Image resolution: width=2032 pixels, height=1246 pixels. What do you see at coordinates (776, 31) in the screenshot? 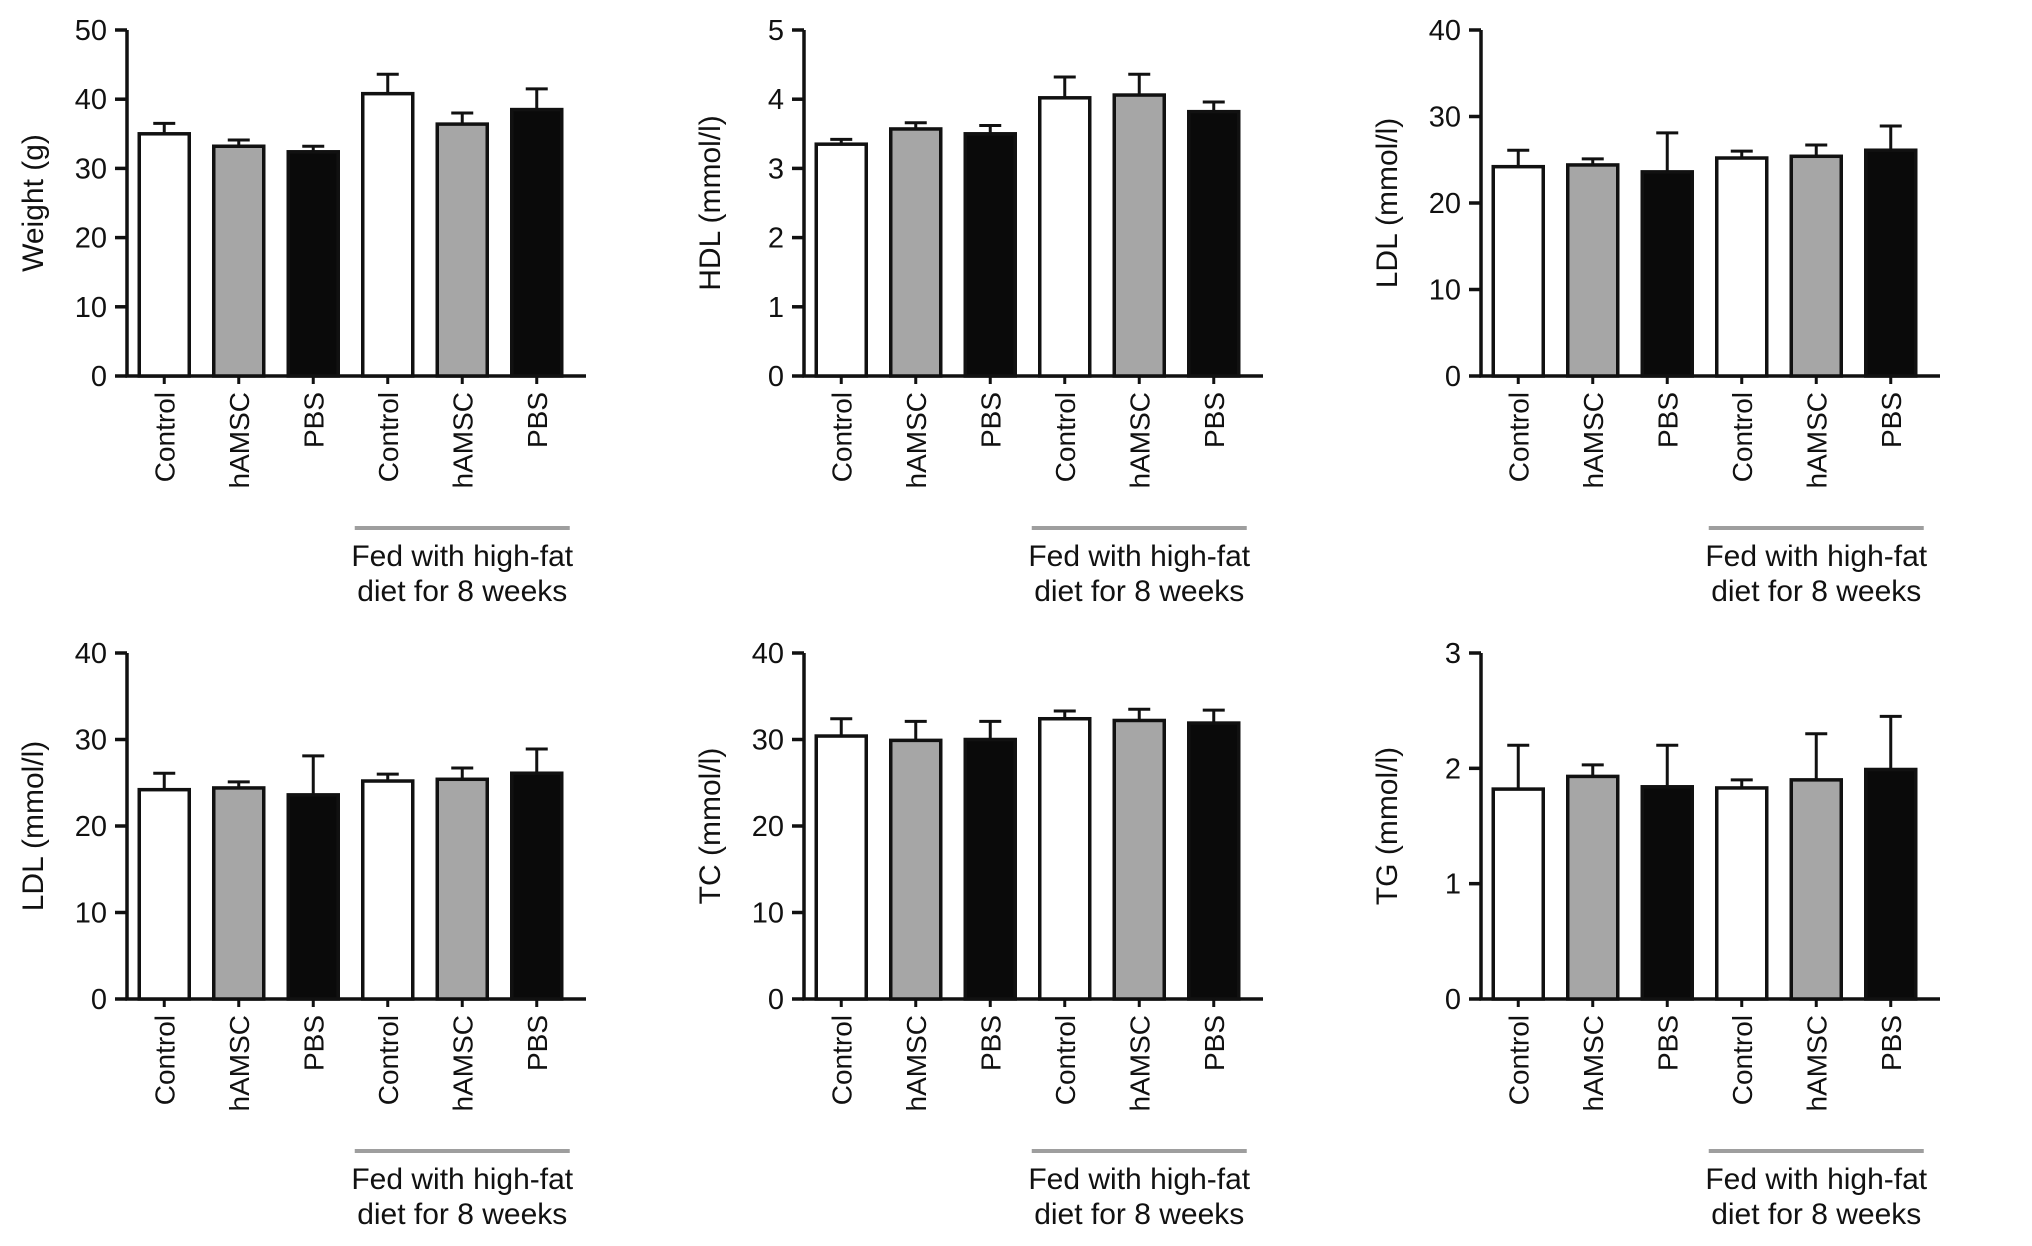
I see `y-tick-label: 5` at bounding box center [776, 31].